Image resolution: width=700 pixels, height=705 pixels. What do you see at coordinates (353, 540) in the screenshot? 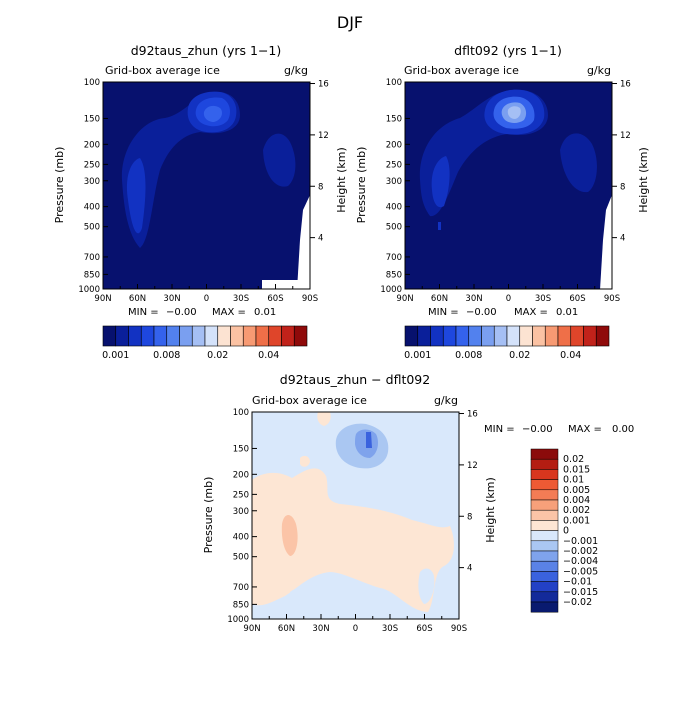
I see `field-diff-contour-pos-lower` at bounding box center [353, 540].